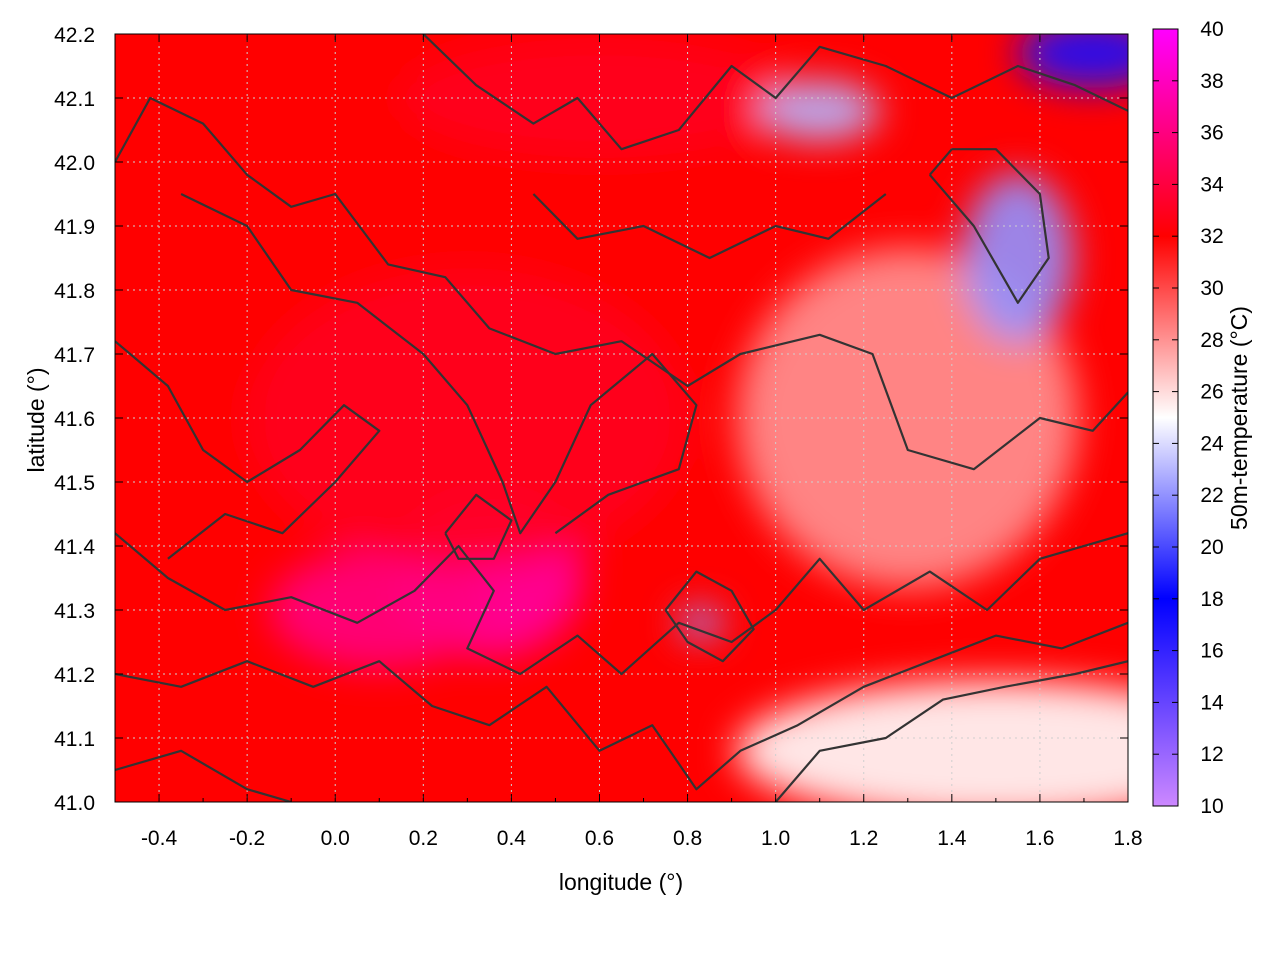  What do you see at coordinates (1211, 547) in the screenshot?
I see `colorbar-tick-label: 20` at bounding box center [1211, 547].